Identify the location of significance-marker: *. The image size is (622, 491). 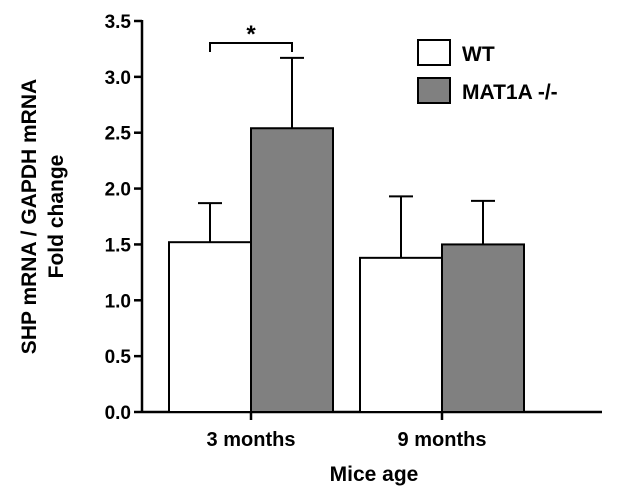
(251, 34).